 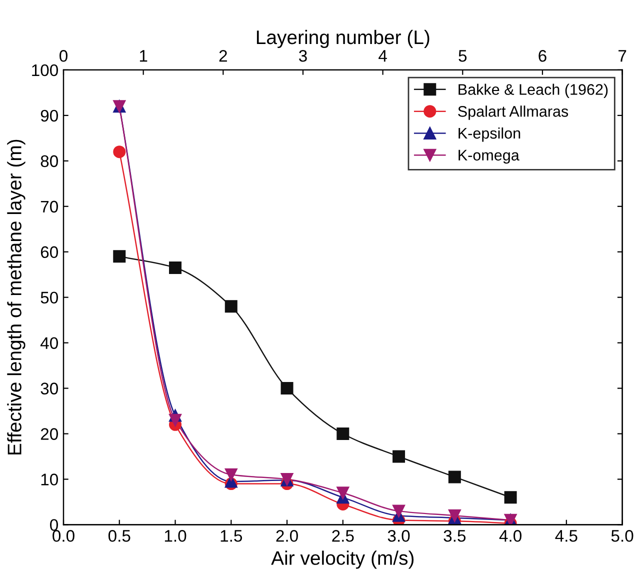 What do you see at coordinates (489, 157) in the screenshot?
I see `legend-label: K-omega` at bounding box center [489, 157].